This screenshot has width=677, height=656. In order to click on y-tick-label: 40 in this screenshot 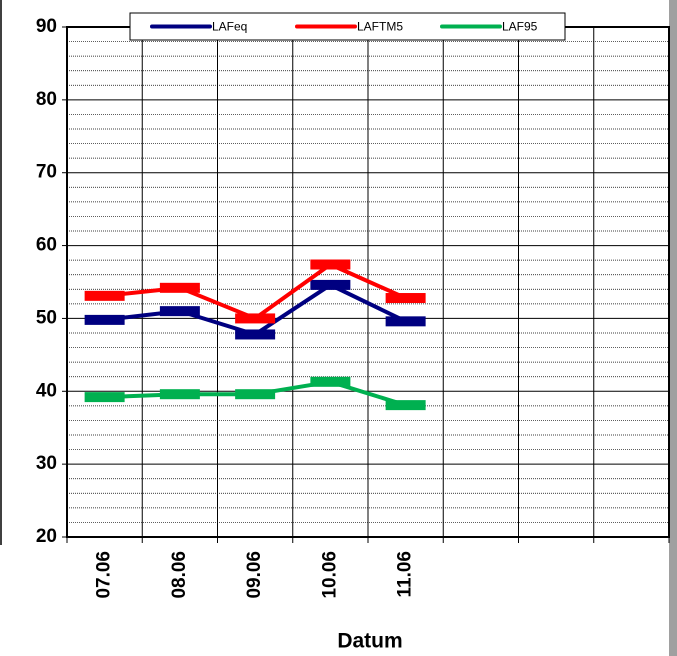, I will do `click(46, 390)`.